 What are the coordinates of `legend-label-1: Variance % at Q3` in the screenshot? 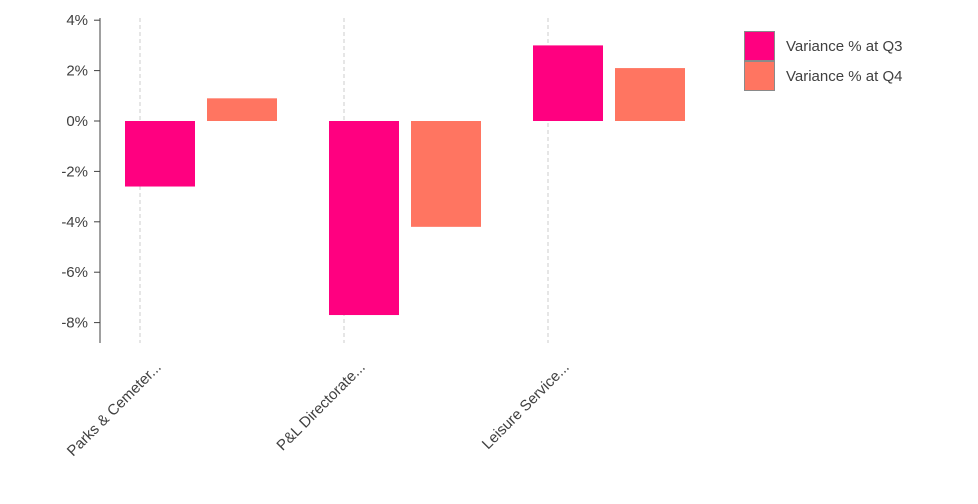 It's located at (844, 46).